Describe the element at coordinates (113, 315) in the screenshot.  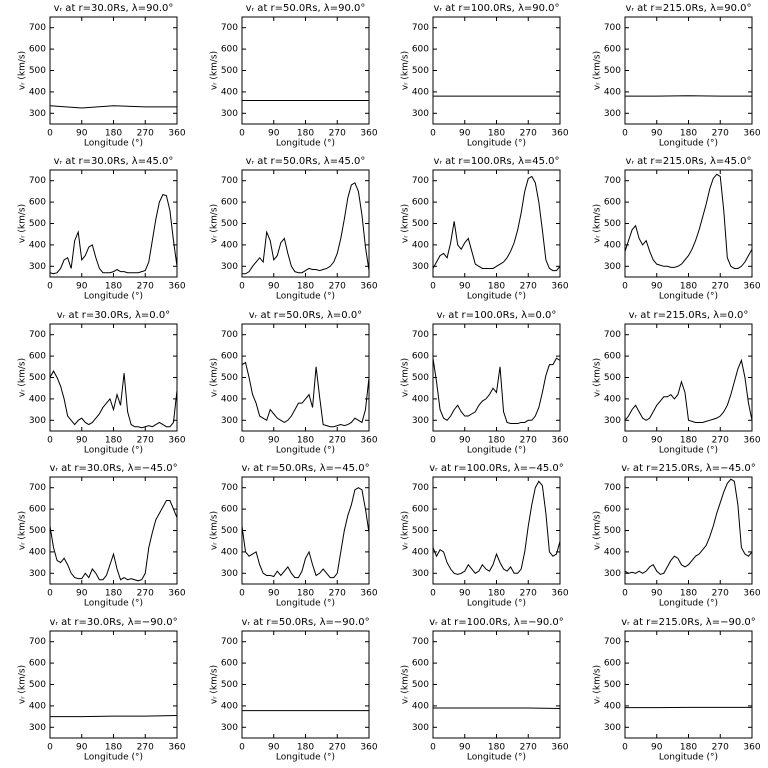
I see `chart-title: vᵣ at r=30.0Rs, λ=0.0°` at that location.